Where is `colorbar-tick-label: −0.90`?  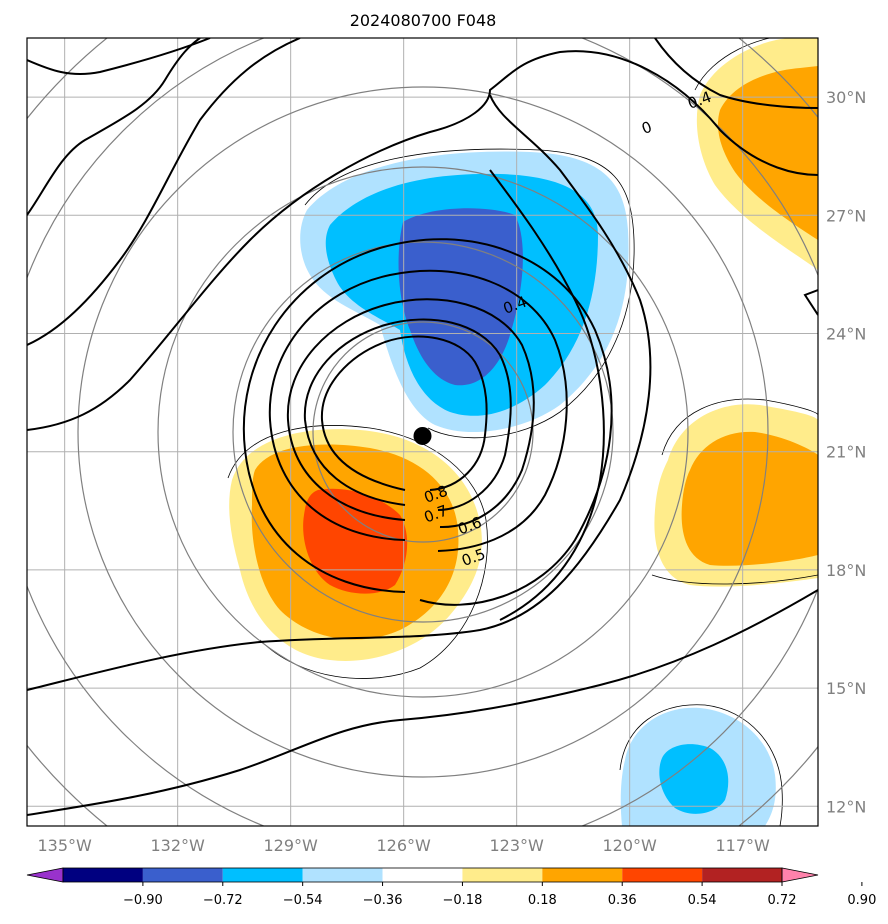 colorbar-tick-label: −0.90 is located at coordinates (143, 900).